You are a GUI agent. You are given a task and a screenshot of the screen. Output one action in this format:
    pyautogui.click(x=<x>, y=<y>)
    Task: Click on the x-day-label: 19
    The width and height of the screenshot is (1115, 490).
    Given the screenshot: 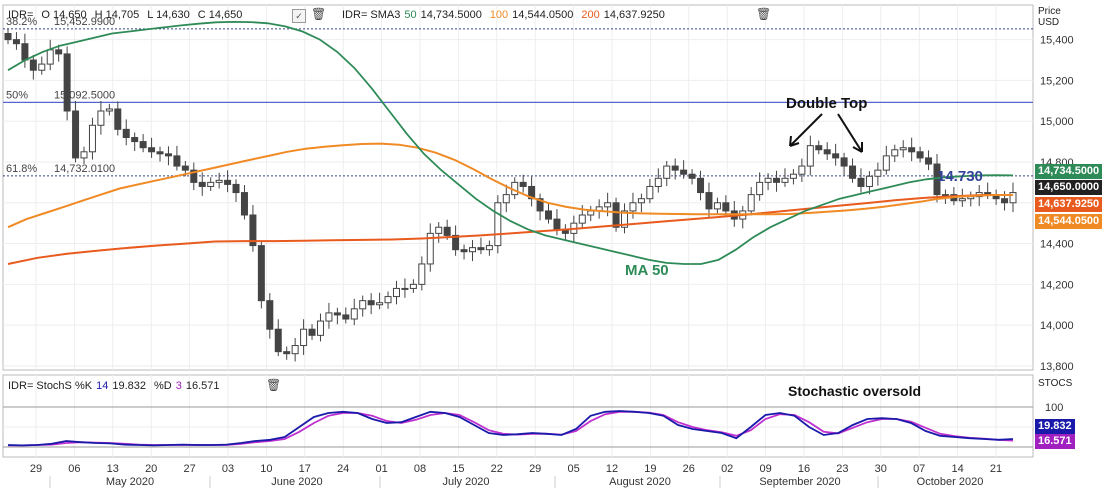 What is the action you would take?
    pyautogui.click(x=650, y=469)
    